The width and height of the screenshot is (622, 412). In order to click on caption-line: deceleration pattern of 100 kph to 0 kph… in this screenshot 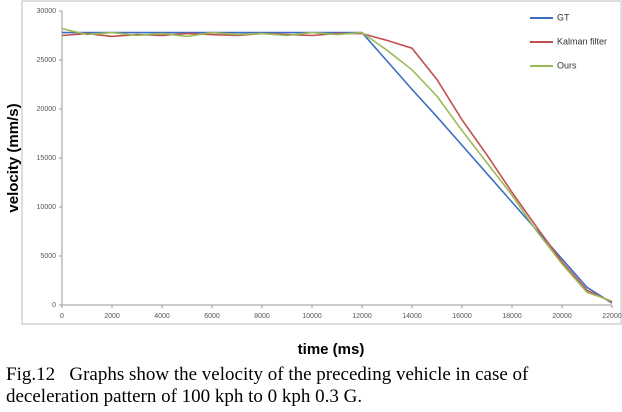, I will do `click(184, 396)`.